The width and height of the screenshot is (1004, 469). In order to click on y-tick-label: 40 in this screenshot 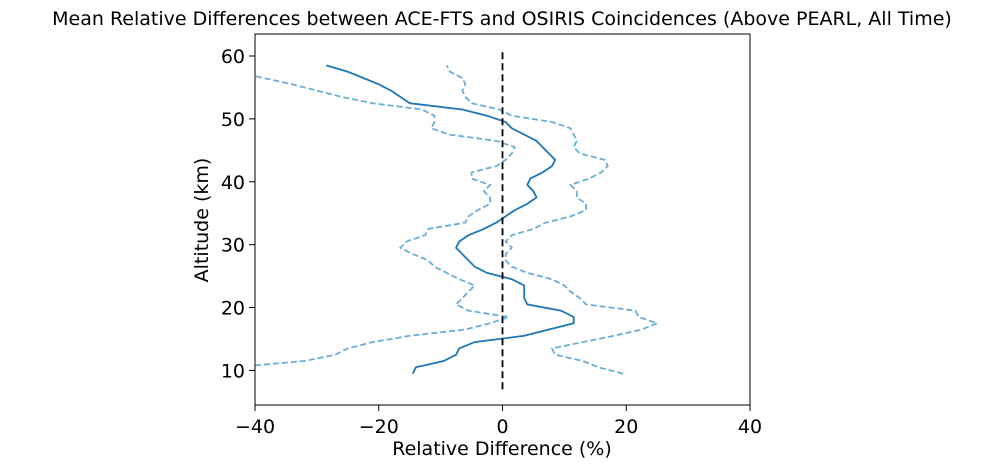, I will do `click(233, 183)`.